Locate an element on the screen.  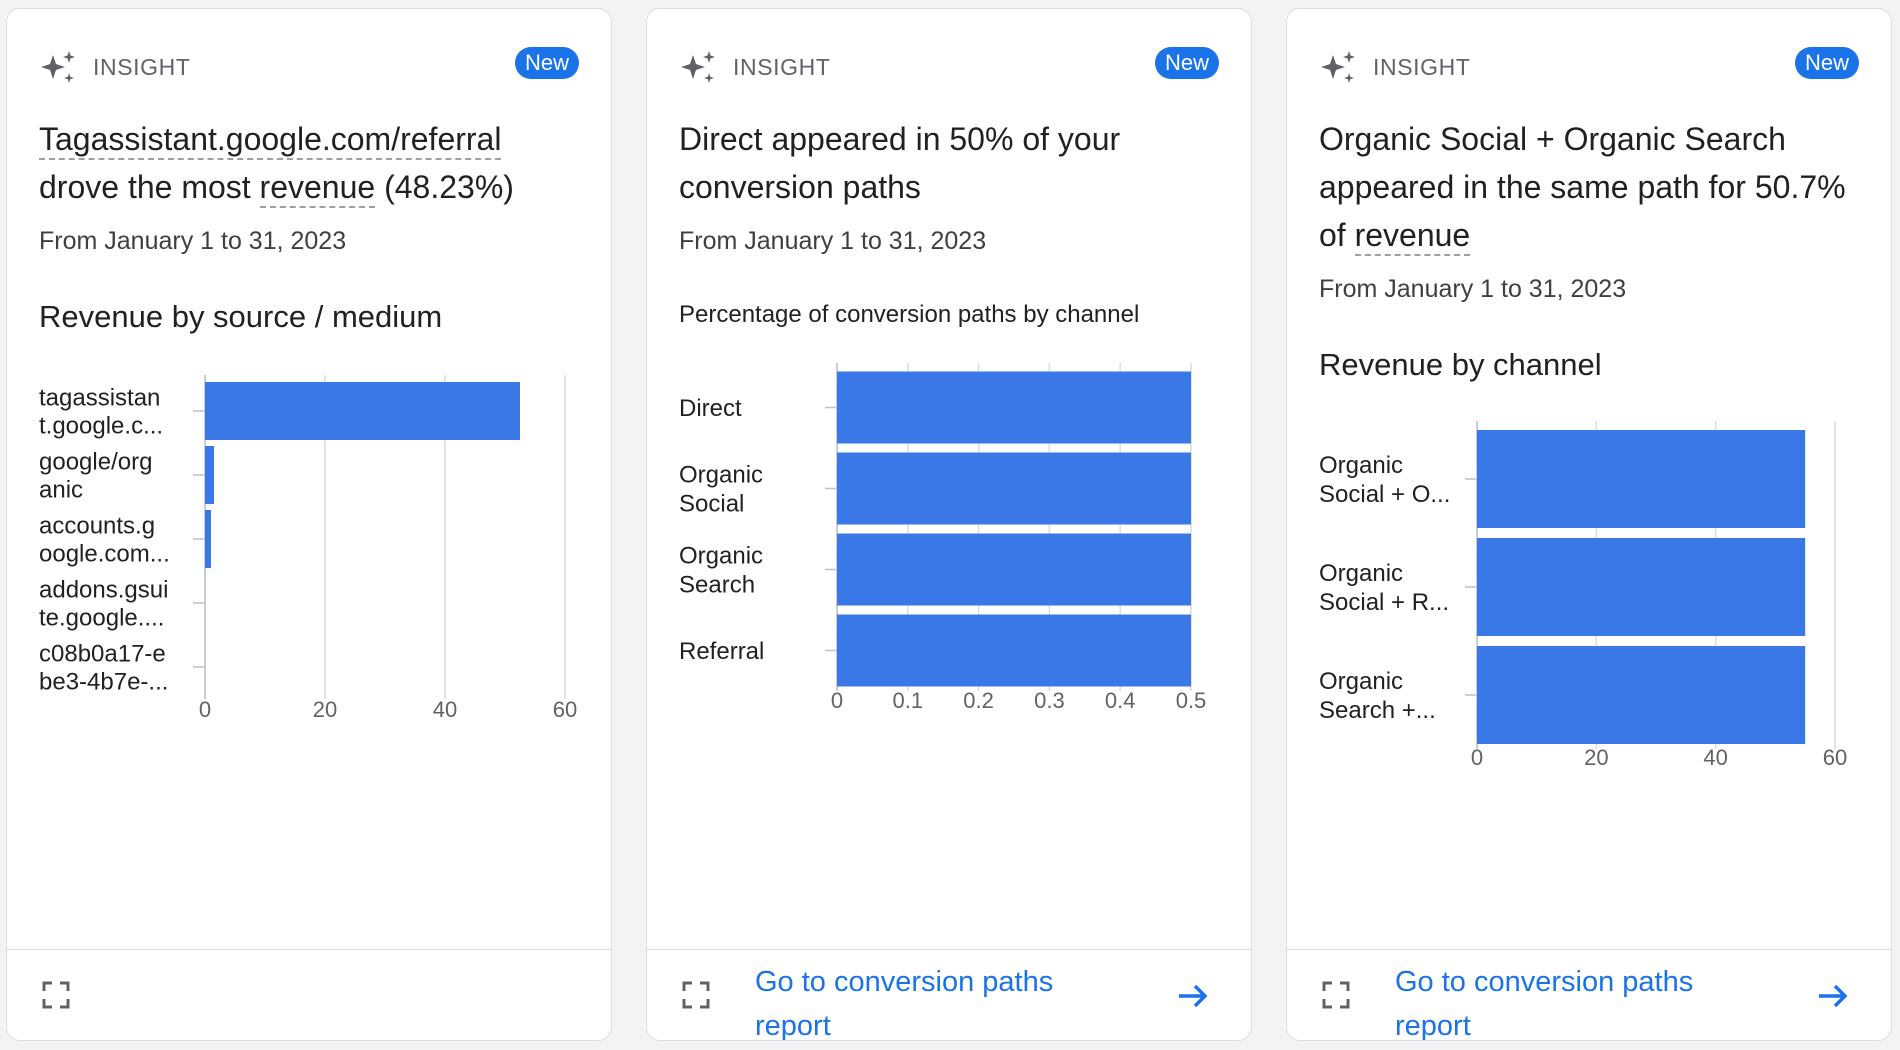
headline-term-source: Tagassistant.google.com/referral is located at coordinates (270, 140).